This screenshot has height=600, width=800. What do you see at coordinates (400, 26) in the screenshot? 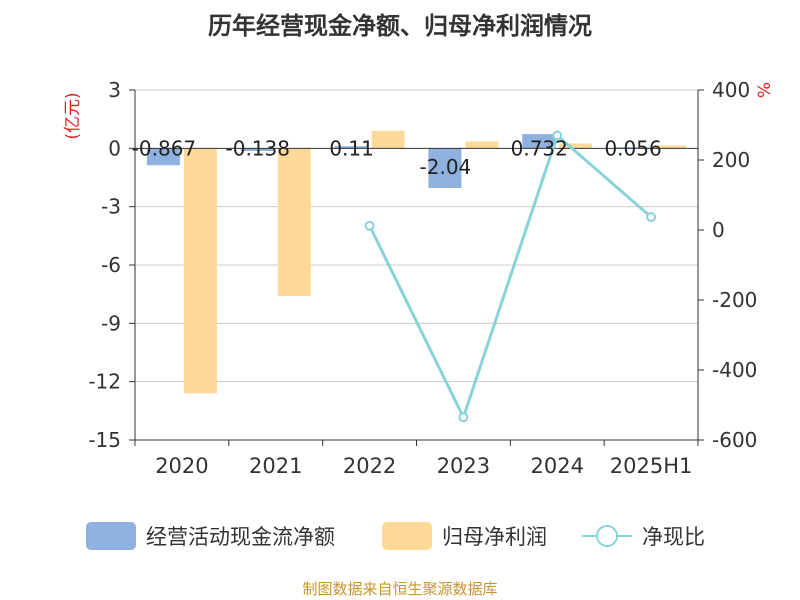
I see `chart-title: 历年经营现金净额、归母净利润情况` at bounding box center [400, 26].